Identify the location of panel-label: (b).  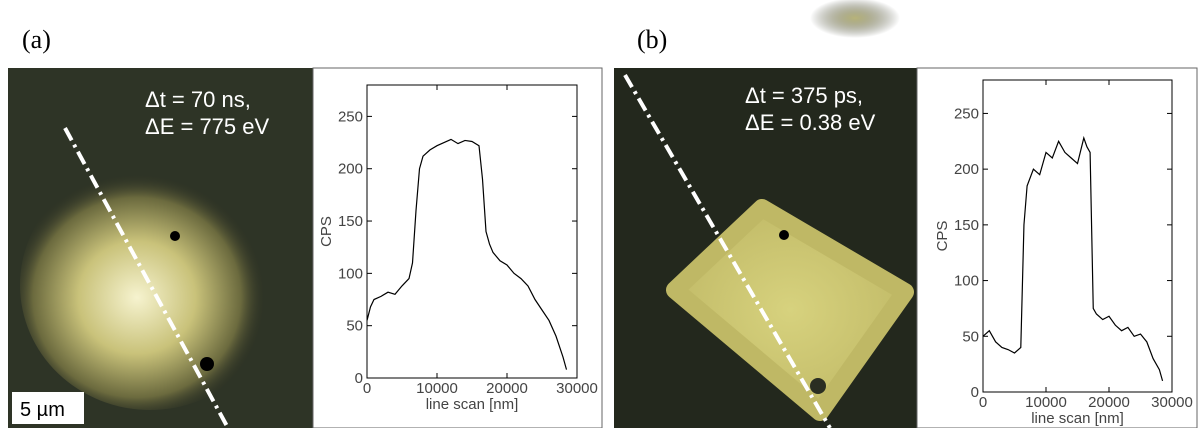
(652, 39).